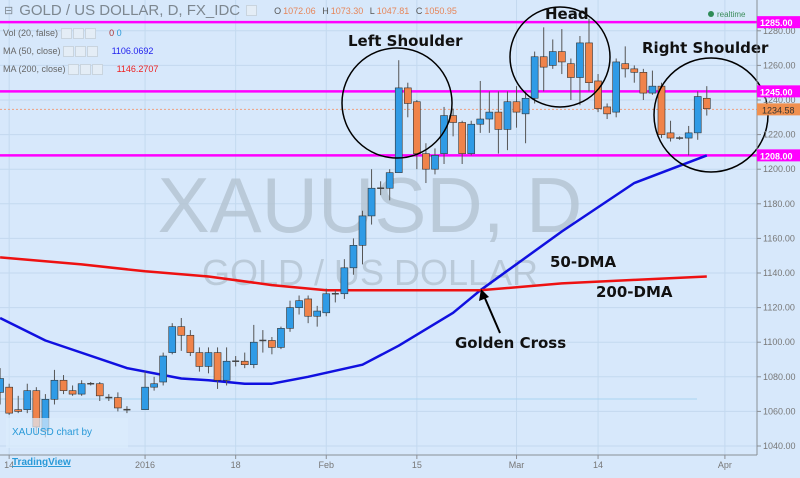 This screenshot has height=478, width=800. What do you see at coordinates (517, 465) in the screenshot?
I see `x-tick-label: Mar` at bounding box center [517, 465].